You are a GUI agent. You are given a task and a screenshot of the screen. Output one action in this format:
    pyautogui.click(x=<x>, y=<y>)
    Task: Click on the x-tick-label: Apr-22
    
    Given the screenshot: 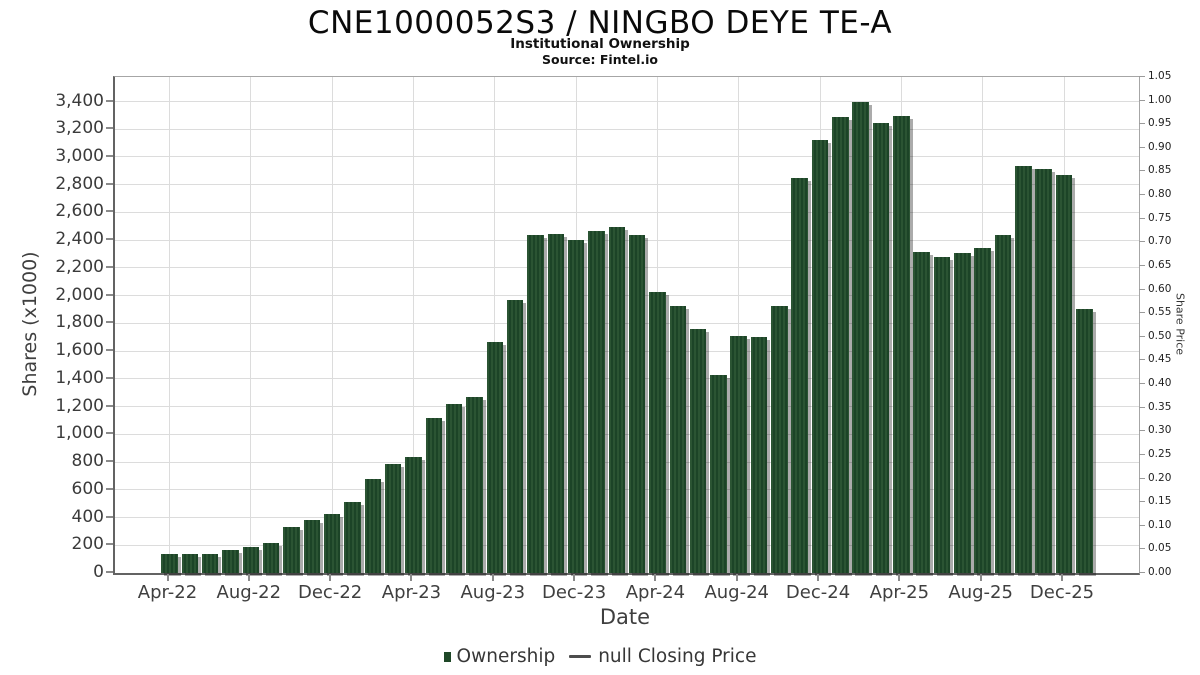 What is the action you would take?
    pyautogui.click(x=167, y=592)
    